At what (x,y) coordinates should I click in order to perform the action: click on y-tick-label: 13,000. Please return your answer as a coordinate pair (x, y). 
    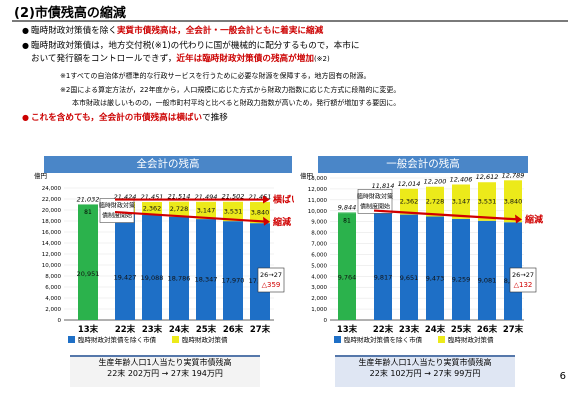
    Looking at the image, I should click on (318, 179).